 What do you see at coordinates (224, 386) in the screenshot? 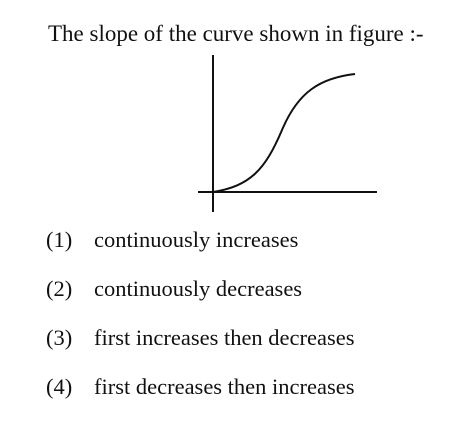
I see `option-text: first decreases then increases` at bounding box center [224, 386].